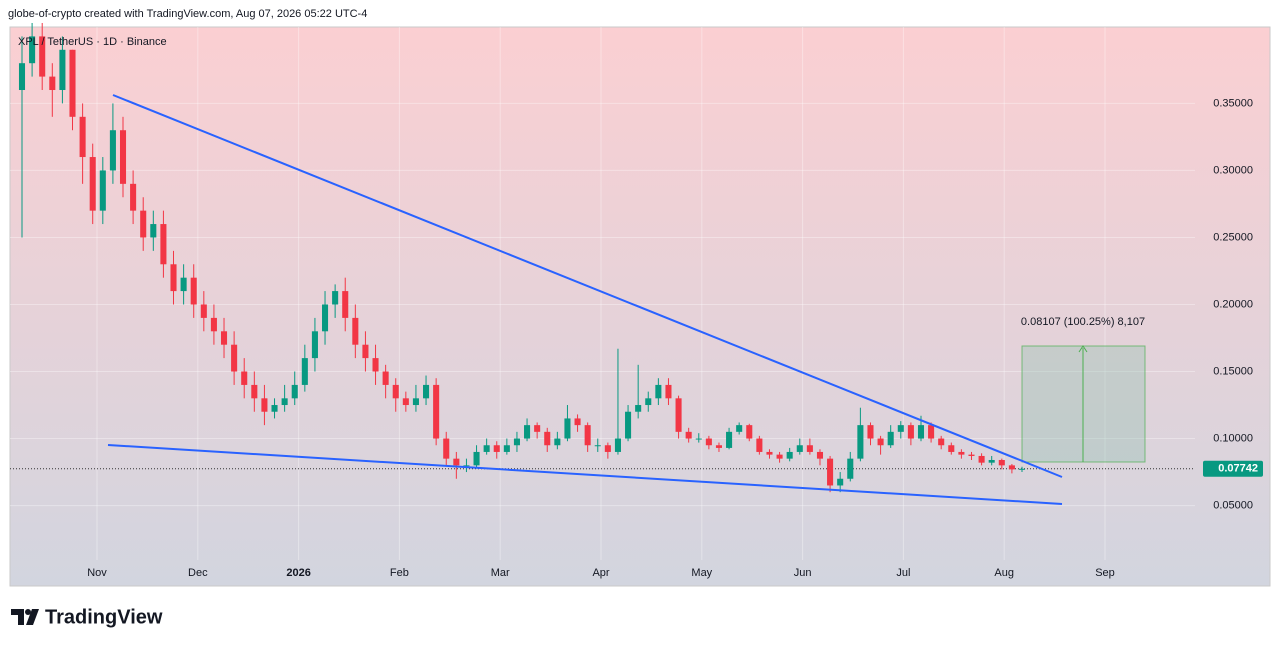  Describe the element at coordinates (1233, 438) in the screenshot. I see `y-tick-label: 0.10000` at that location.